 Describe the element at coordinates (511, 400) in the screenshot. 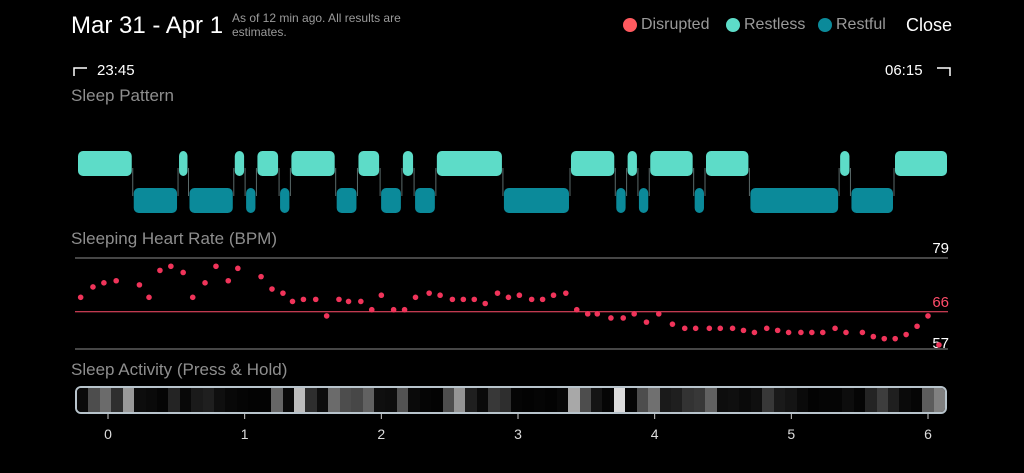

I see `sleep-activity-bar` at that location.